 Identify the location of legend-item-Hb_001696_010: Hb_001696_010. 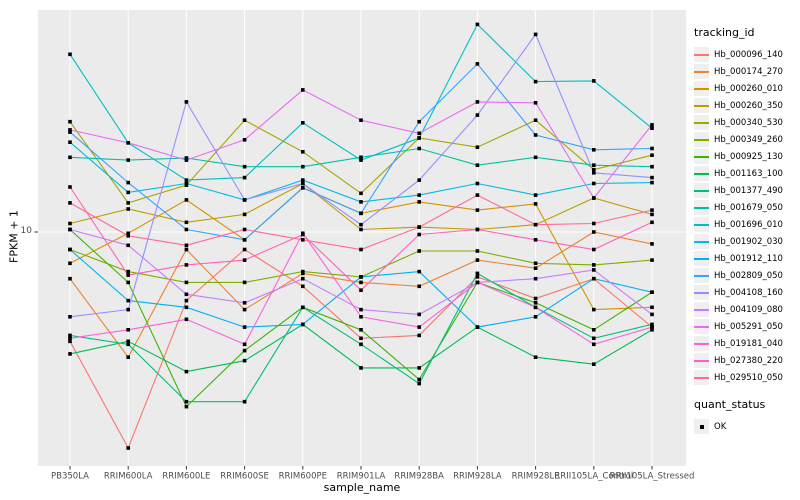
(746, 224).